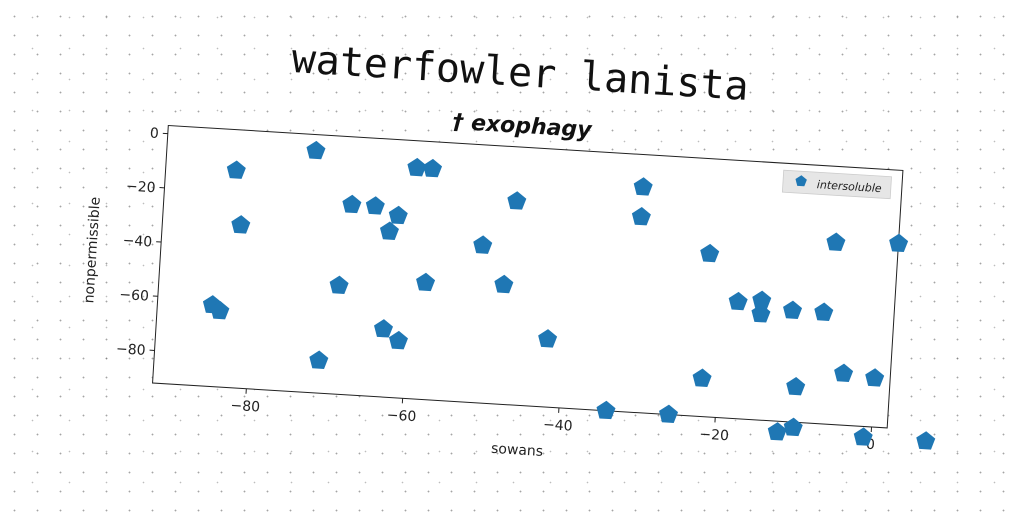  I want to click on y-tick-label: 0, so click(154, 134).